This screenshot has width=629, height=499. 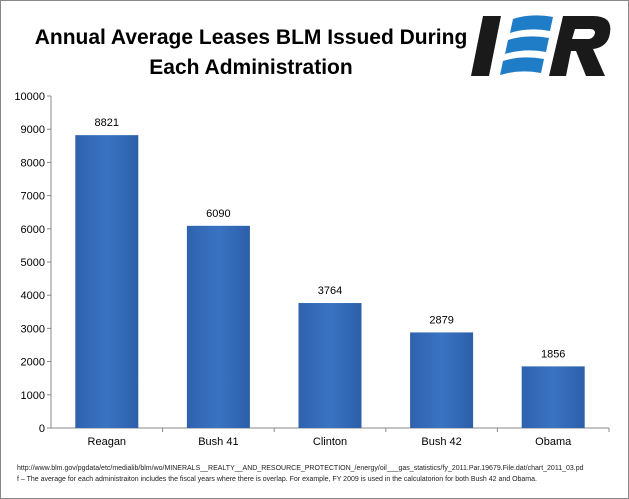 I want to click on y-tick-label: 1000, so click(x=33, y=396).